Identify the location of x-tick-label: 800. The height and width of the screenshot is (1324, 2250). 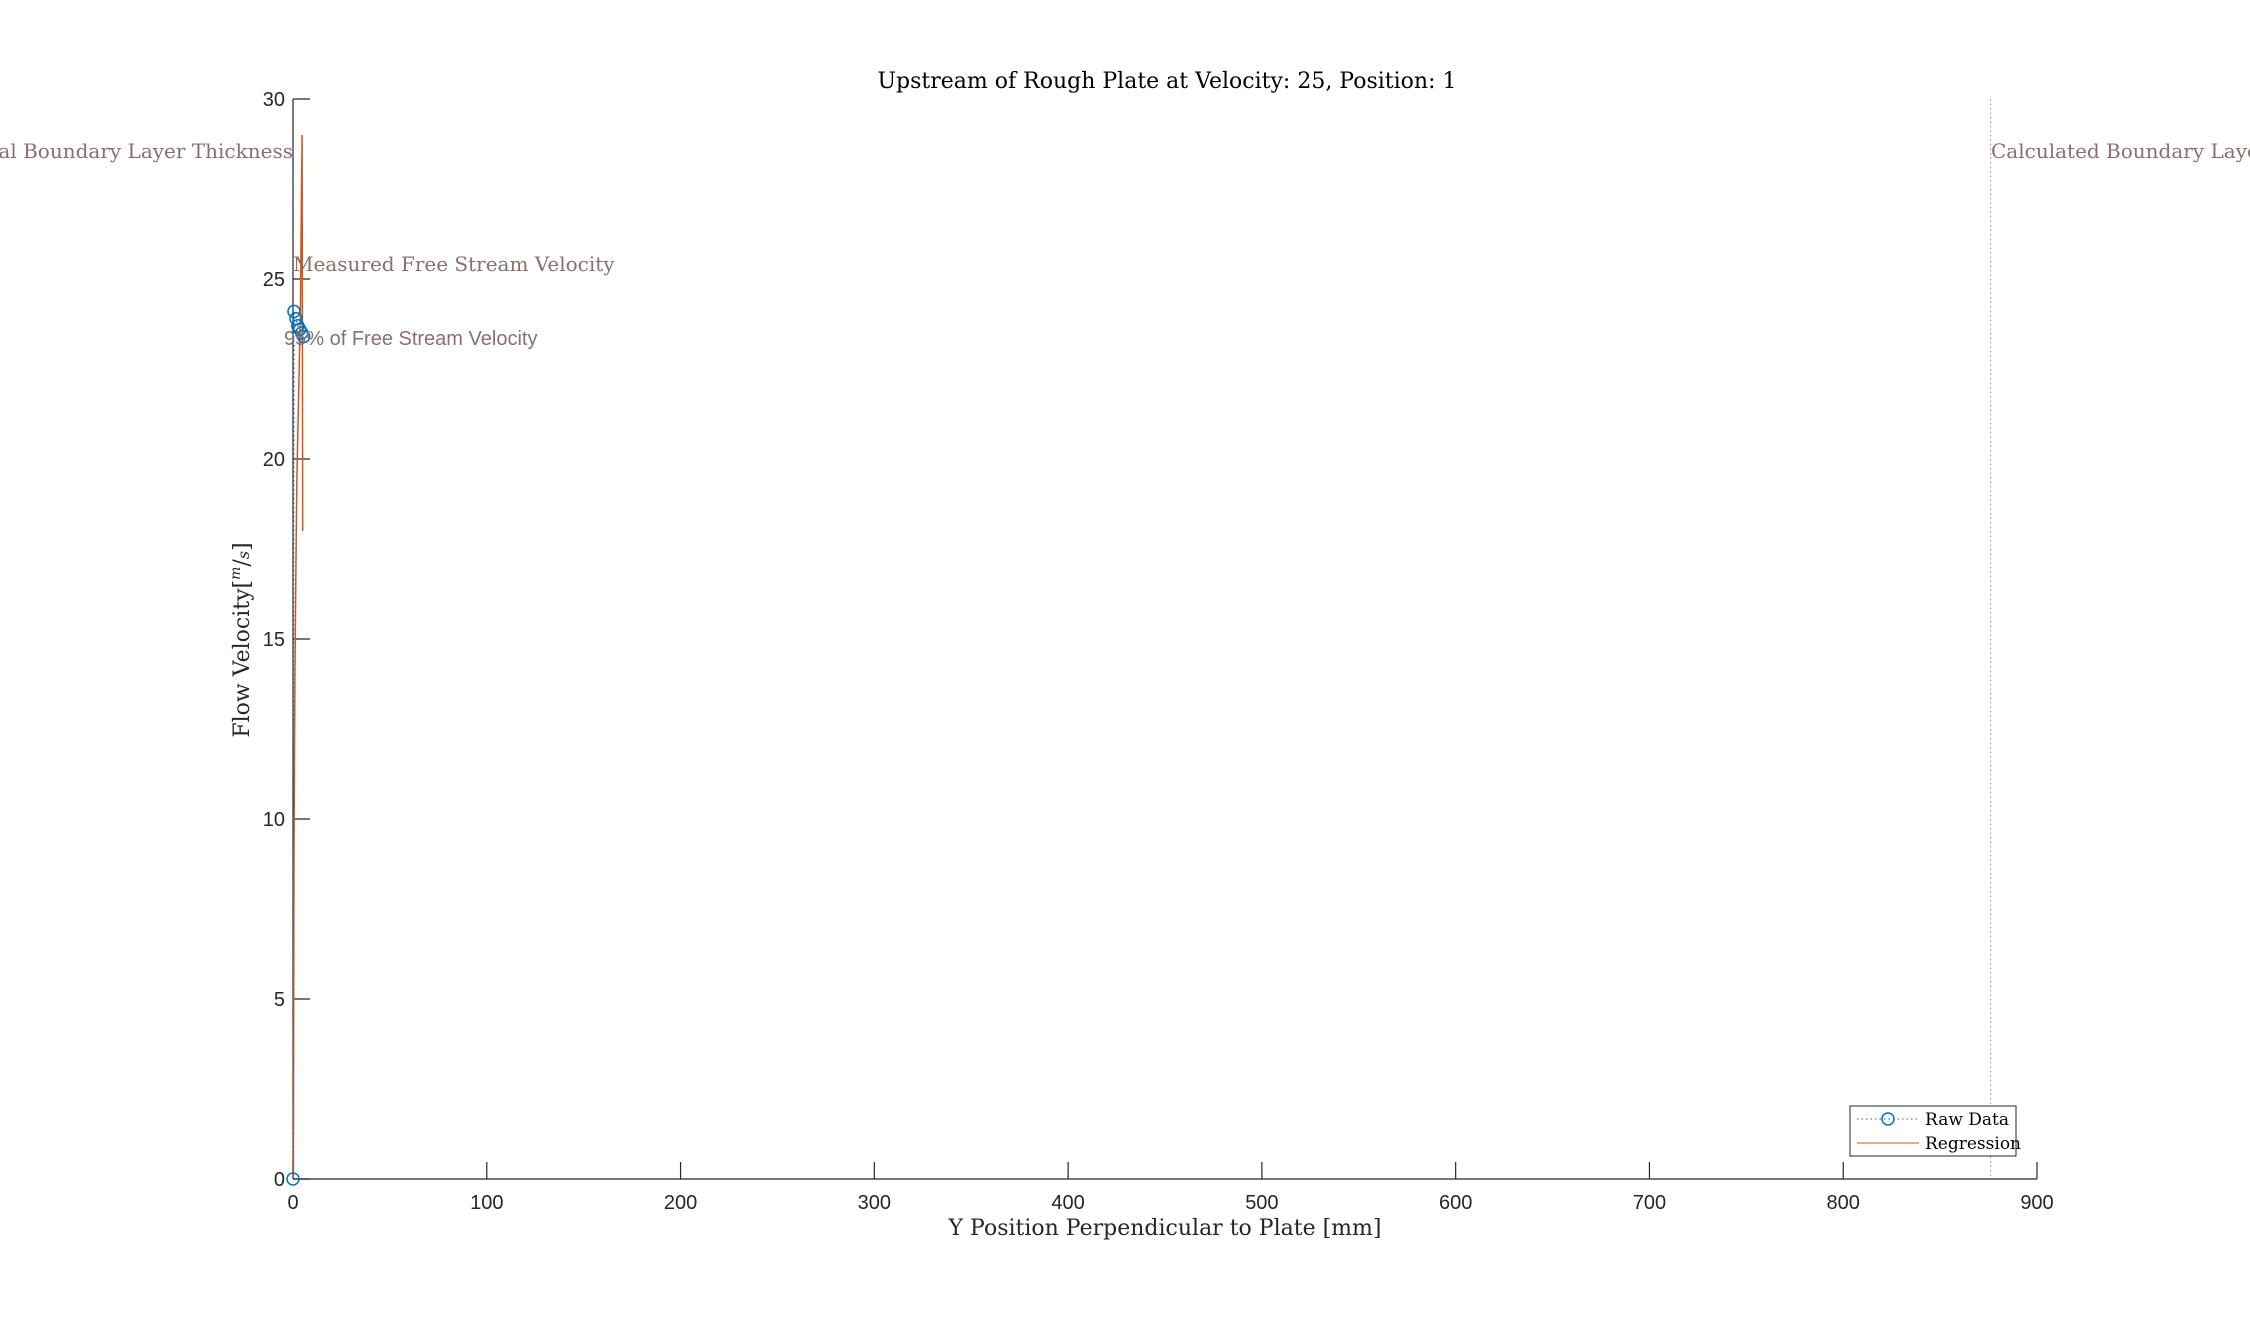
(1843, 1203).